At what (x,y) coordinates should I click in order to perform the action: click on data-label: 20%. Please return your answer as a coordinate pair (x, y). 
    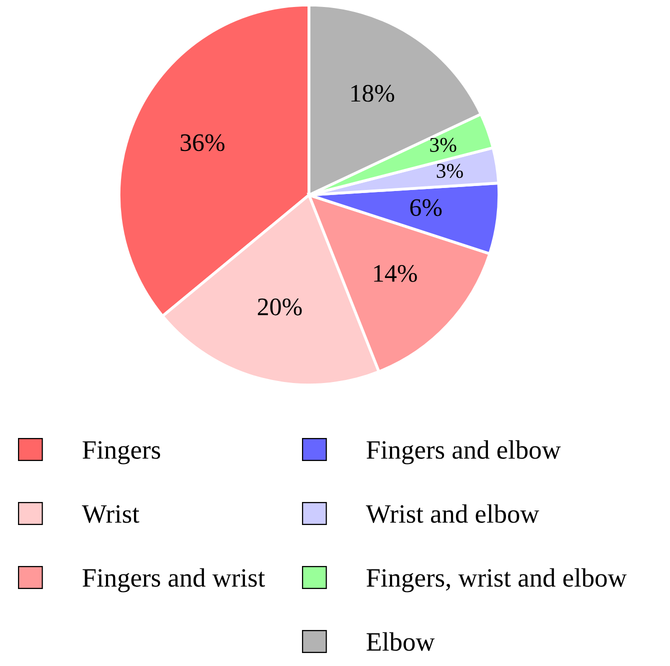
    Looking at the image, I should click on (280, 307).